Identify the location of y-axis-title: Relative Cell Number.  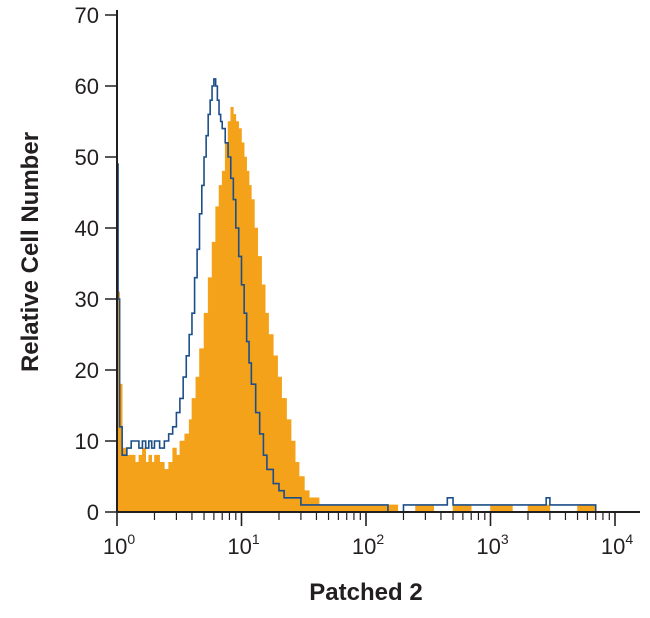
(30, 252).